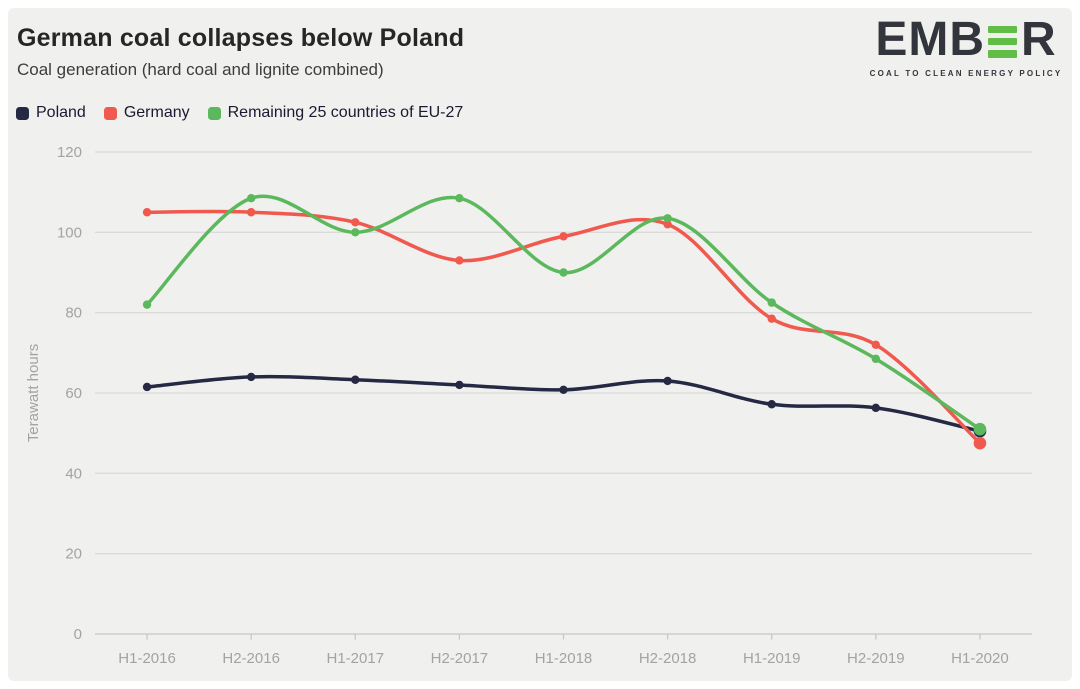  Describe the element at coordinates (156, 112) in the screenshot. I see `legend-label-germany: Germany` at that location.